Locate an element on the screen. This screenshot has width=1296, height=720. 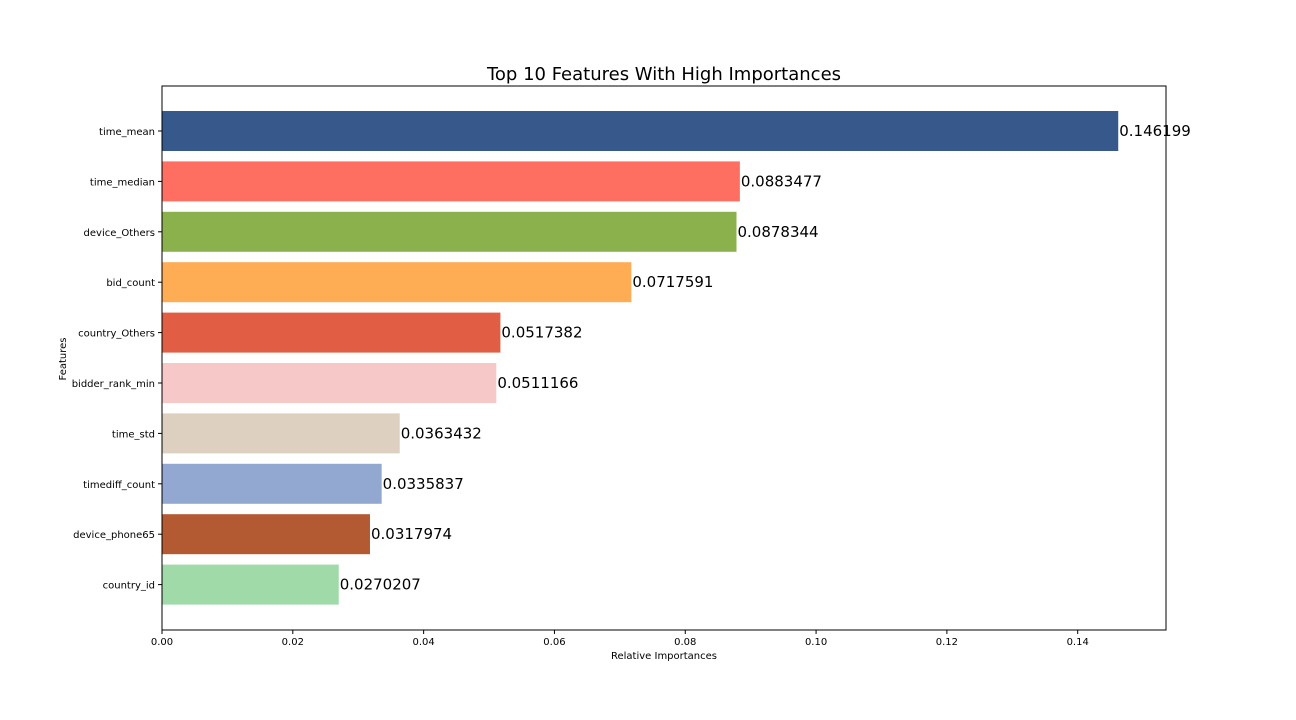
y-tick-label: time_median is located at coordinates (122, 182).